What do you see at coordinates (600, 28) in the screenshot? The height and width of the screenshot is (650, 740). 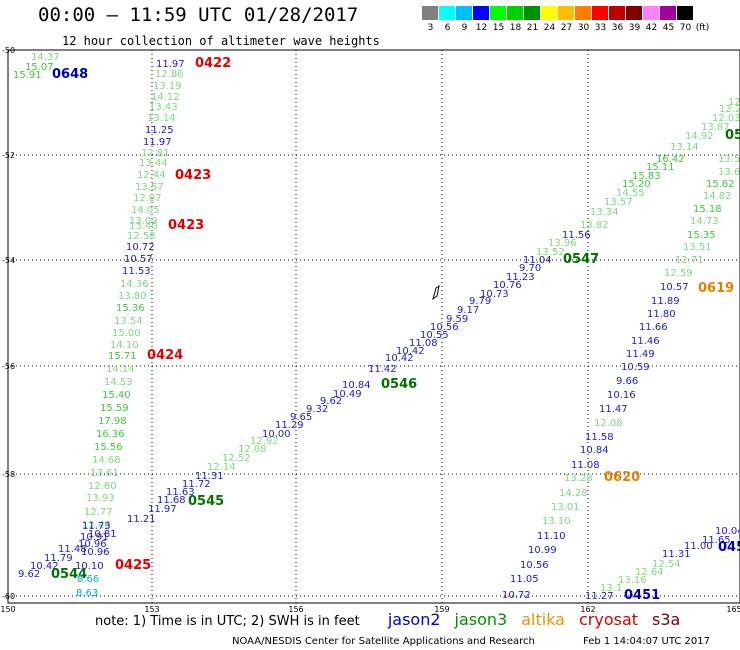 I see `color-scale-label: 33` at bounding box center [600, 28].